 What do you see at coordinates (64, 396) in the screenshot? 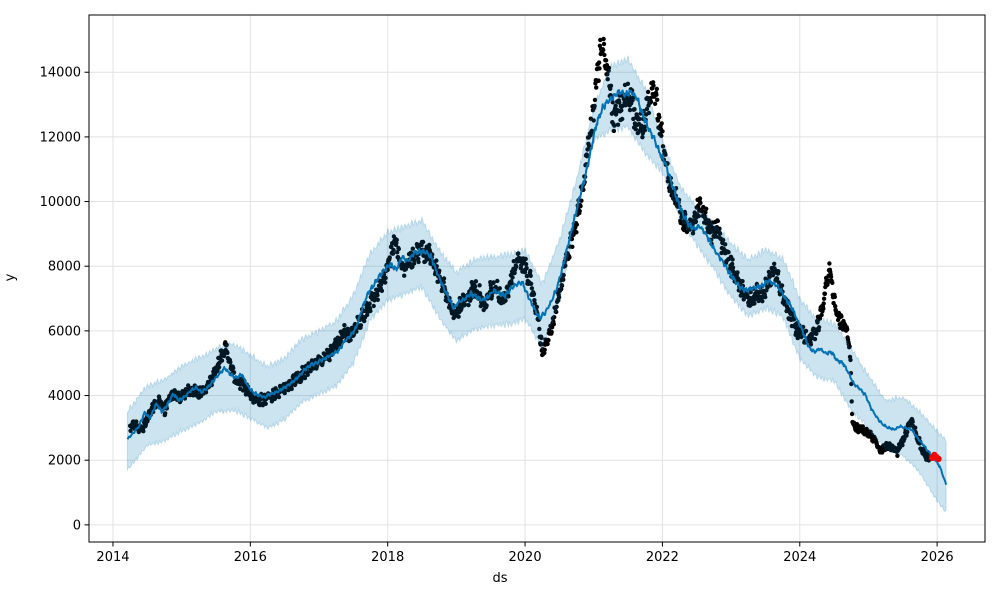
I see `y-tick-label: 4000` at bounding box center [64, 396].